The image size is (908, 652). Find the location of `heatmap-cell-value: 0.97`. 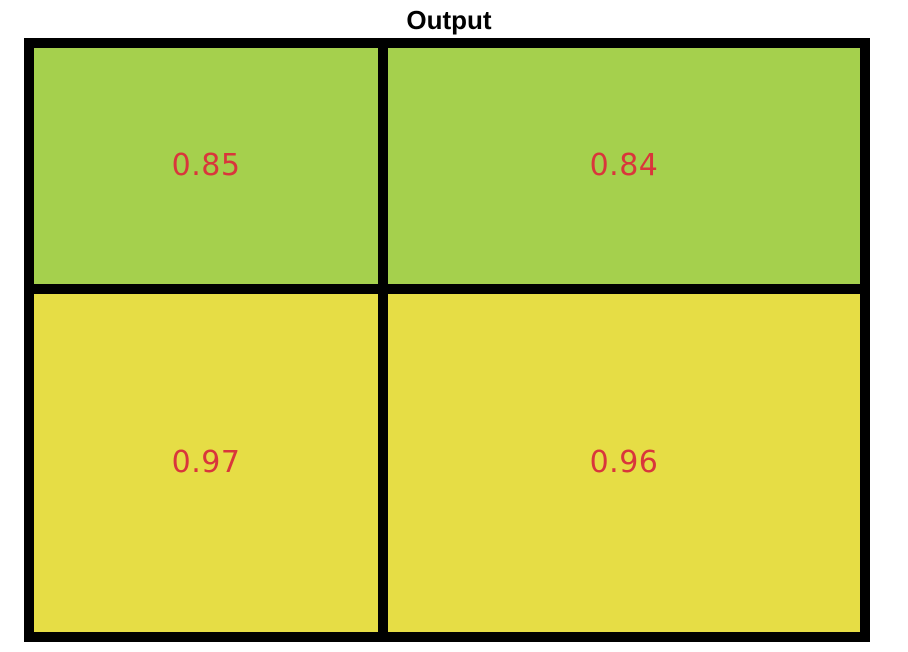

heatmap-cell-value: 0.97 is located at coordinates (206, 463).